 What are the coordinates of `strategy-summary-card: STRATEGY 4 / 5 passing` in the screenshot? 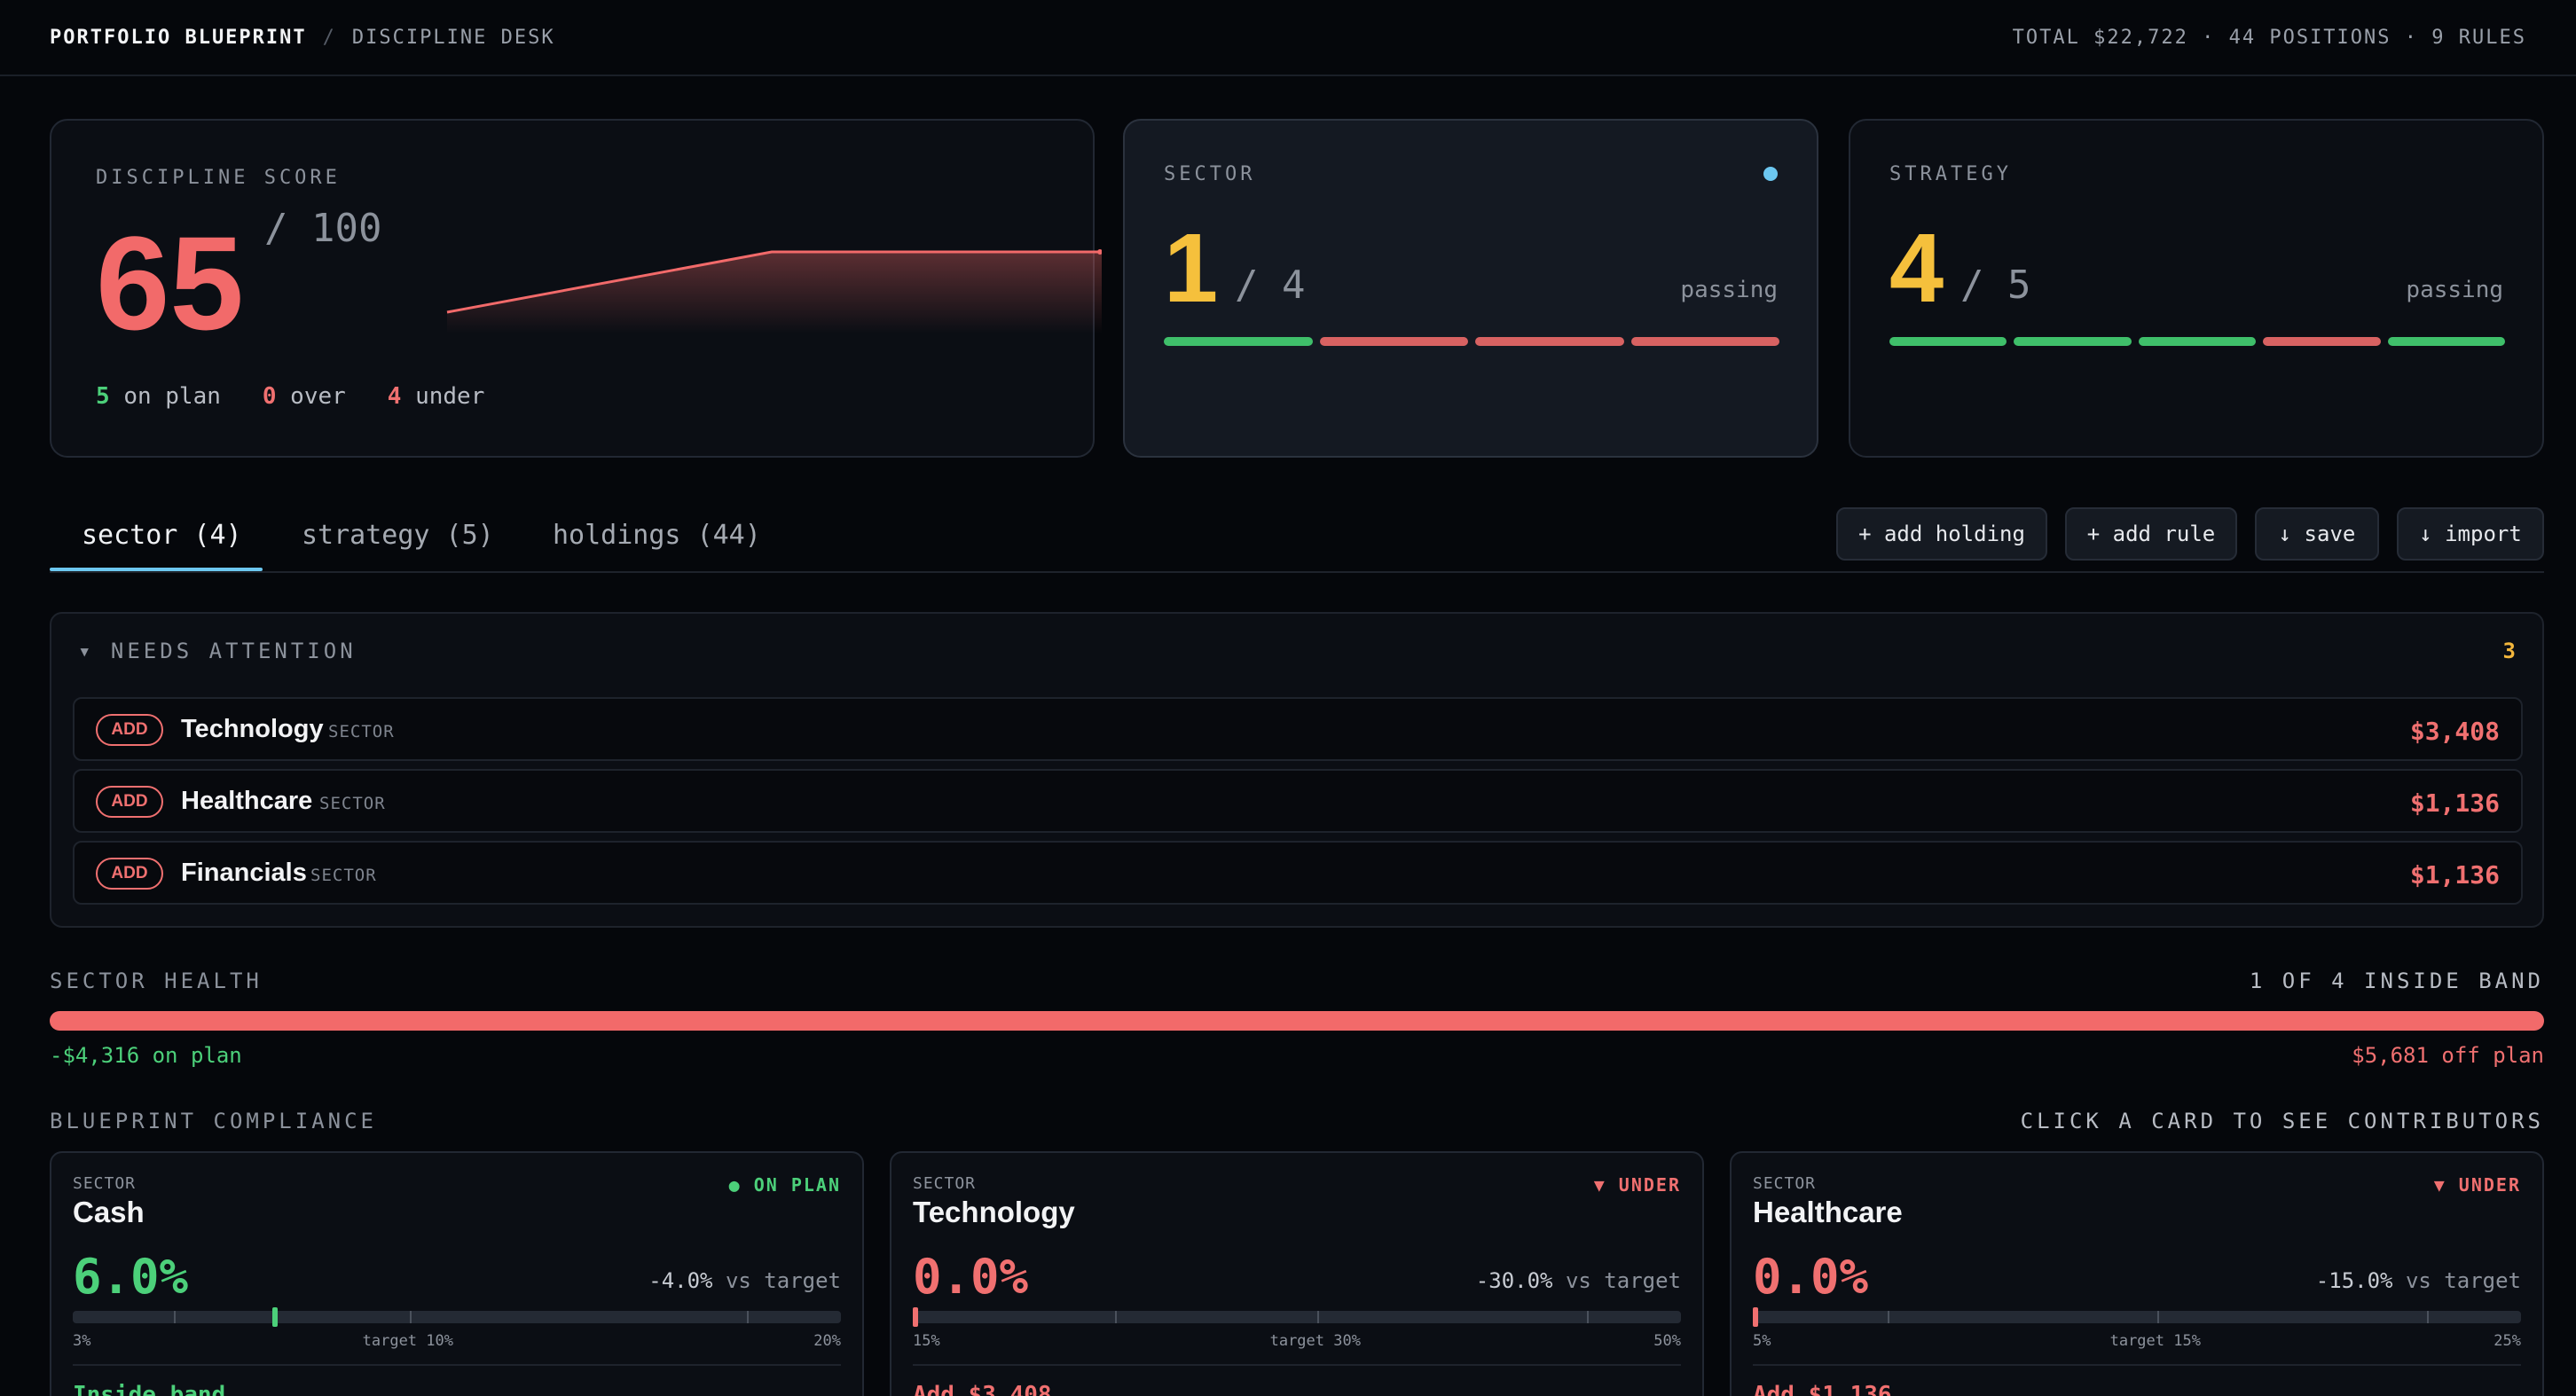 It's located at (2196, 289).